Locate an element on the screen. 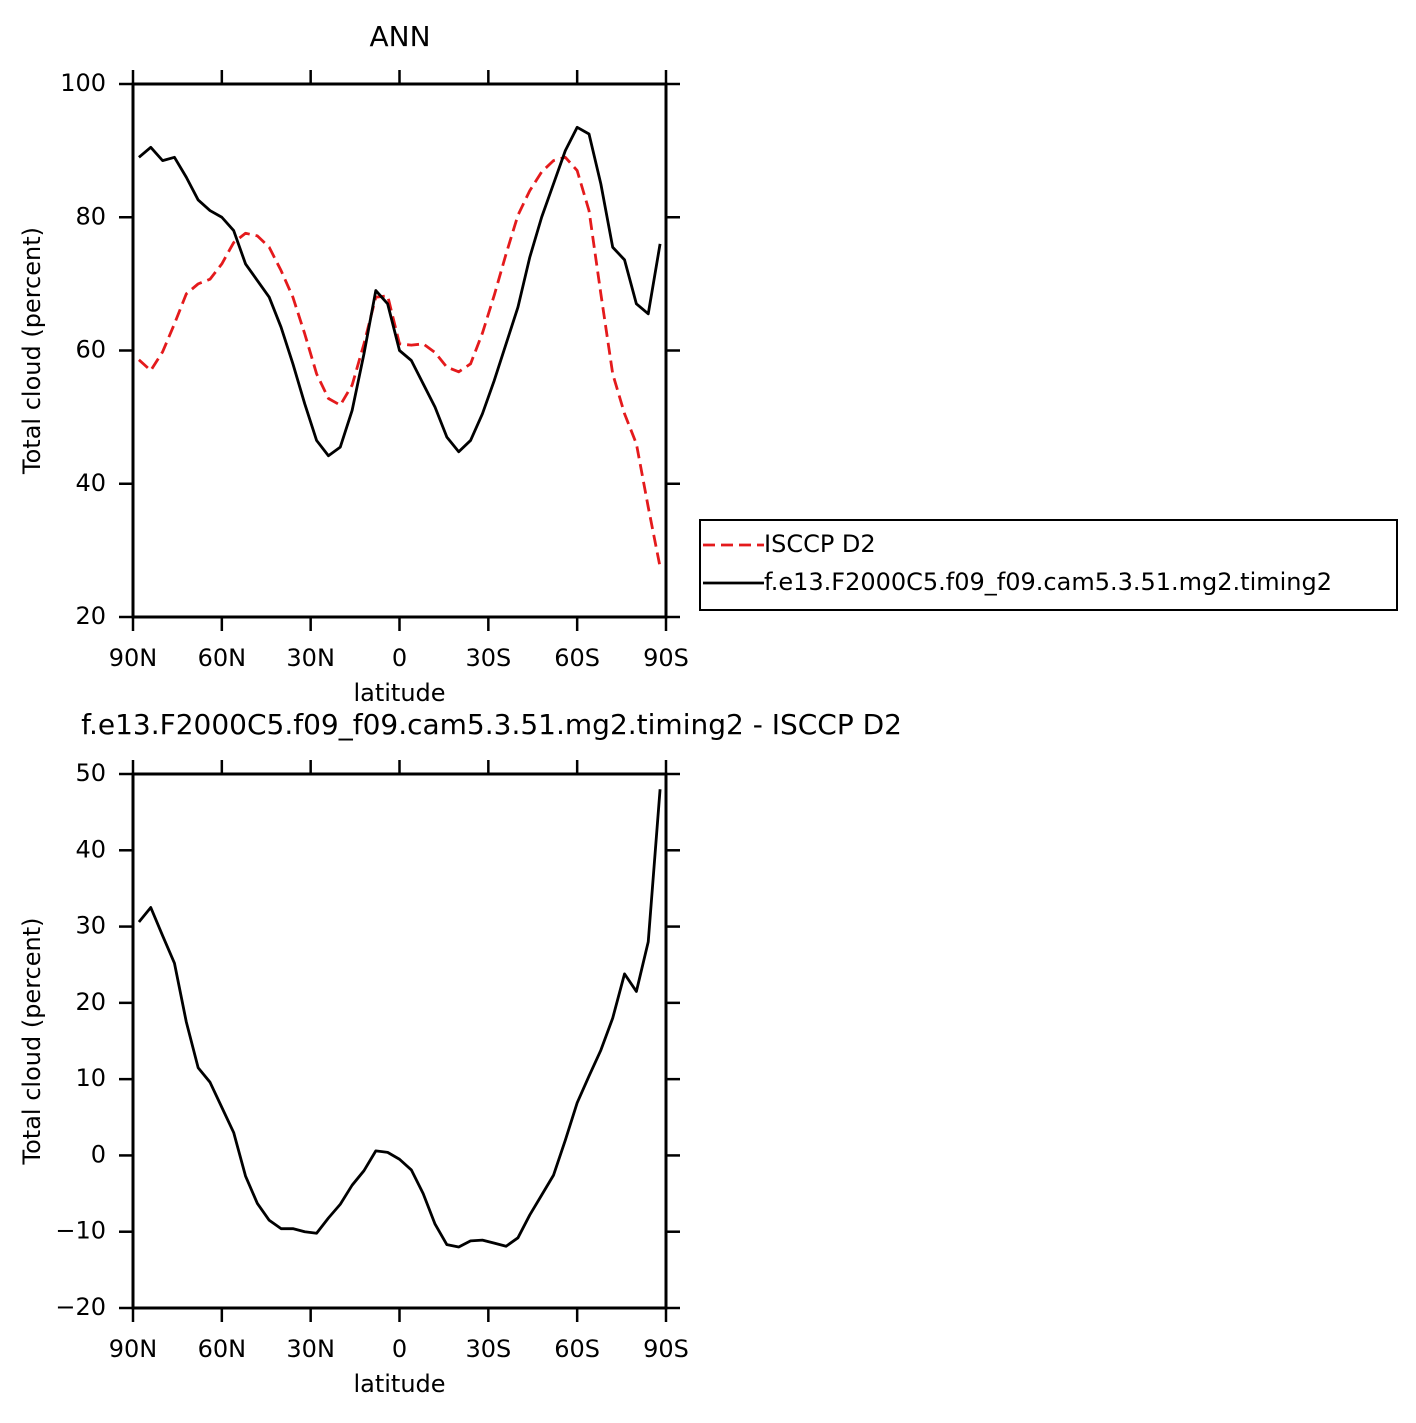 The width and height of the screenshot is (1416, 1423). y-tick-label: 50 is located at coordinates (90, 773).